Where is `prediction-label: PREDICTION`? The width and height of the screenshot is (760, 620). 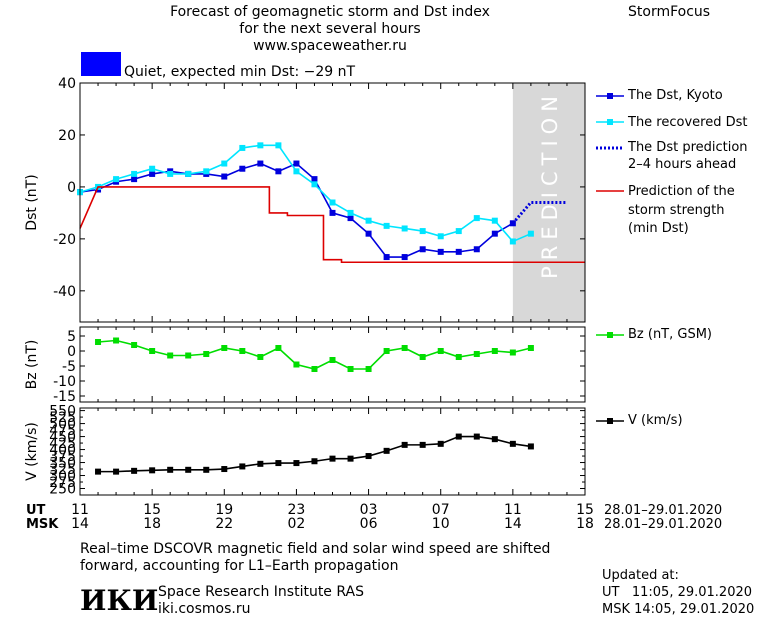
prediction-label: PREDICTION is located at coordinates (550, 184).